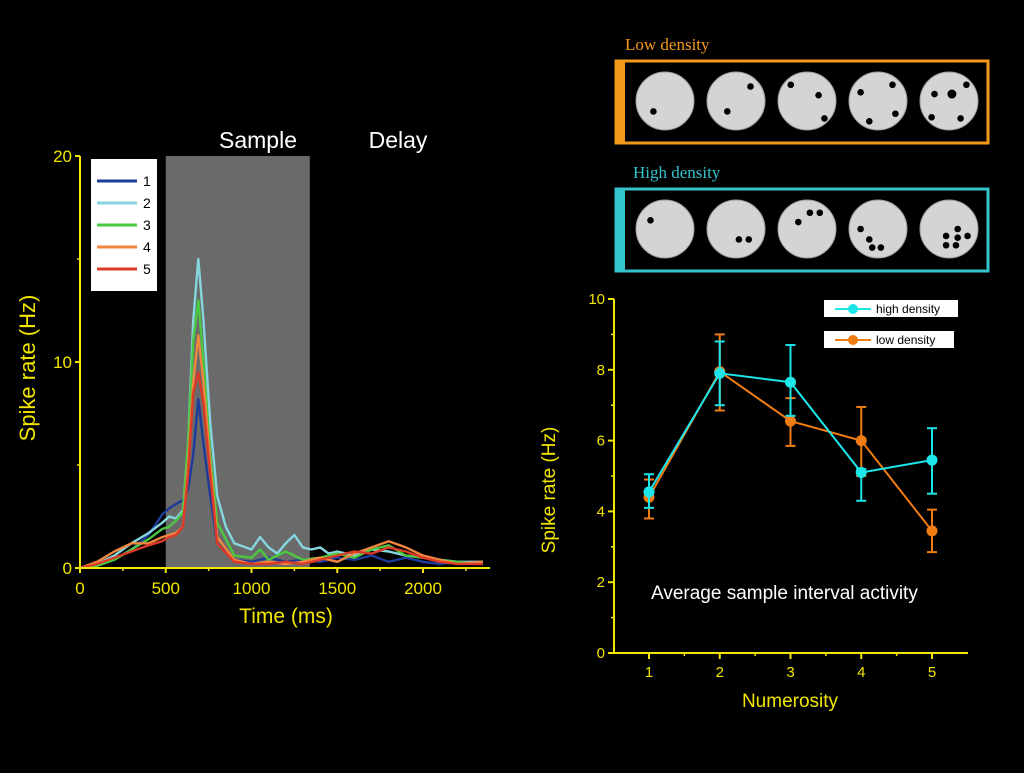 The width and height of the screenshot is (1024, 773). Describe the element at coordinates (784, 593) in the screenshot. I see `caption: Average sample interval activity` at that location.